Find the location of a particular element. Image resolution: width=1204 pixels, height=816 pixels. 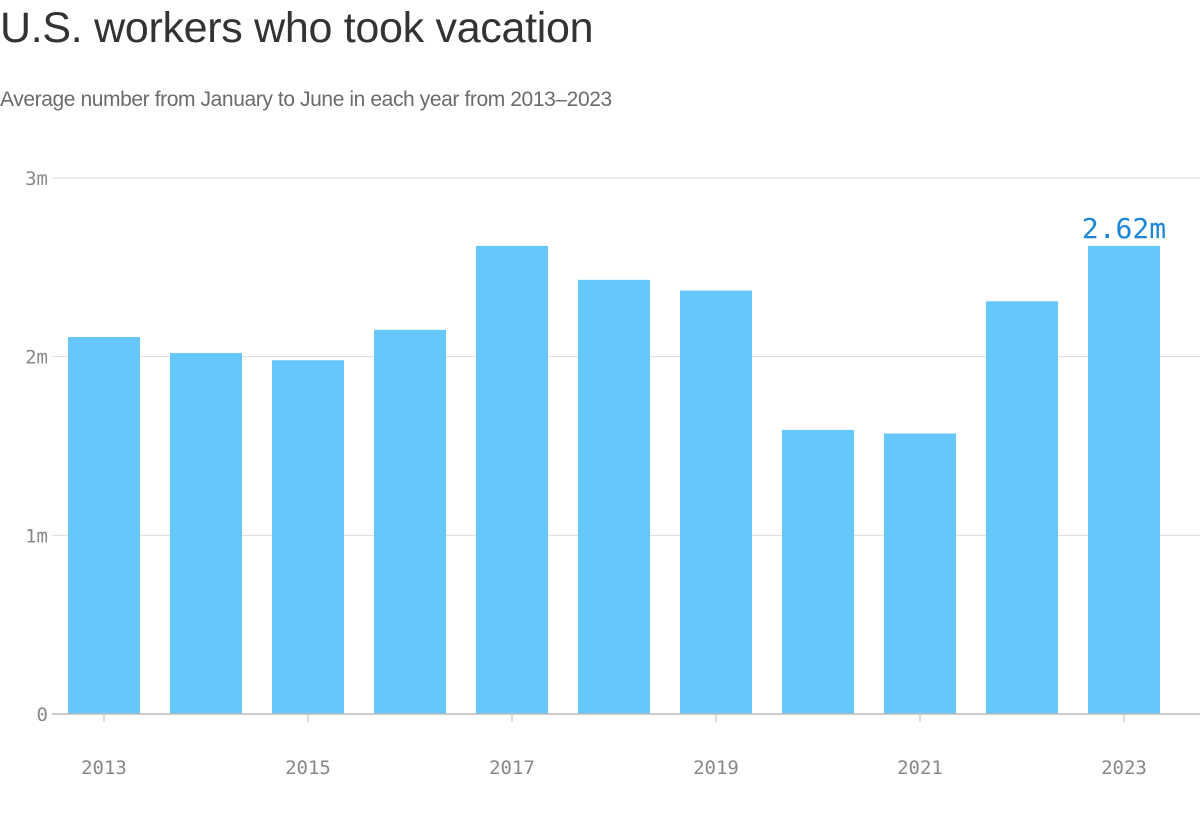

bar-2019 is located at coordinates (716, 502).